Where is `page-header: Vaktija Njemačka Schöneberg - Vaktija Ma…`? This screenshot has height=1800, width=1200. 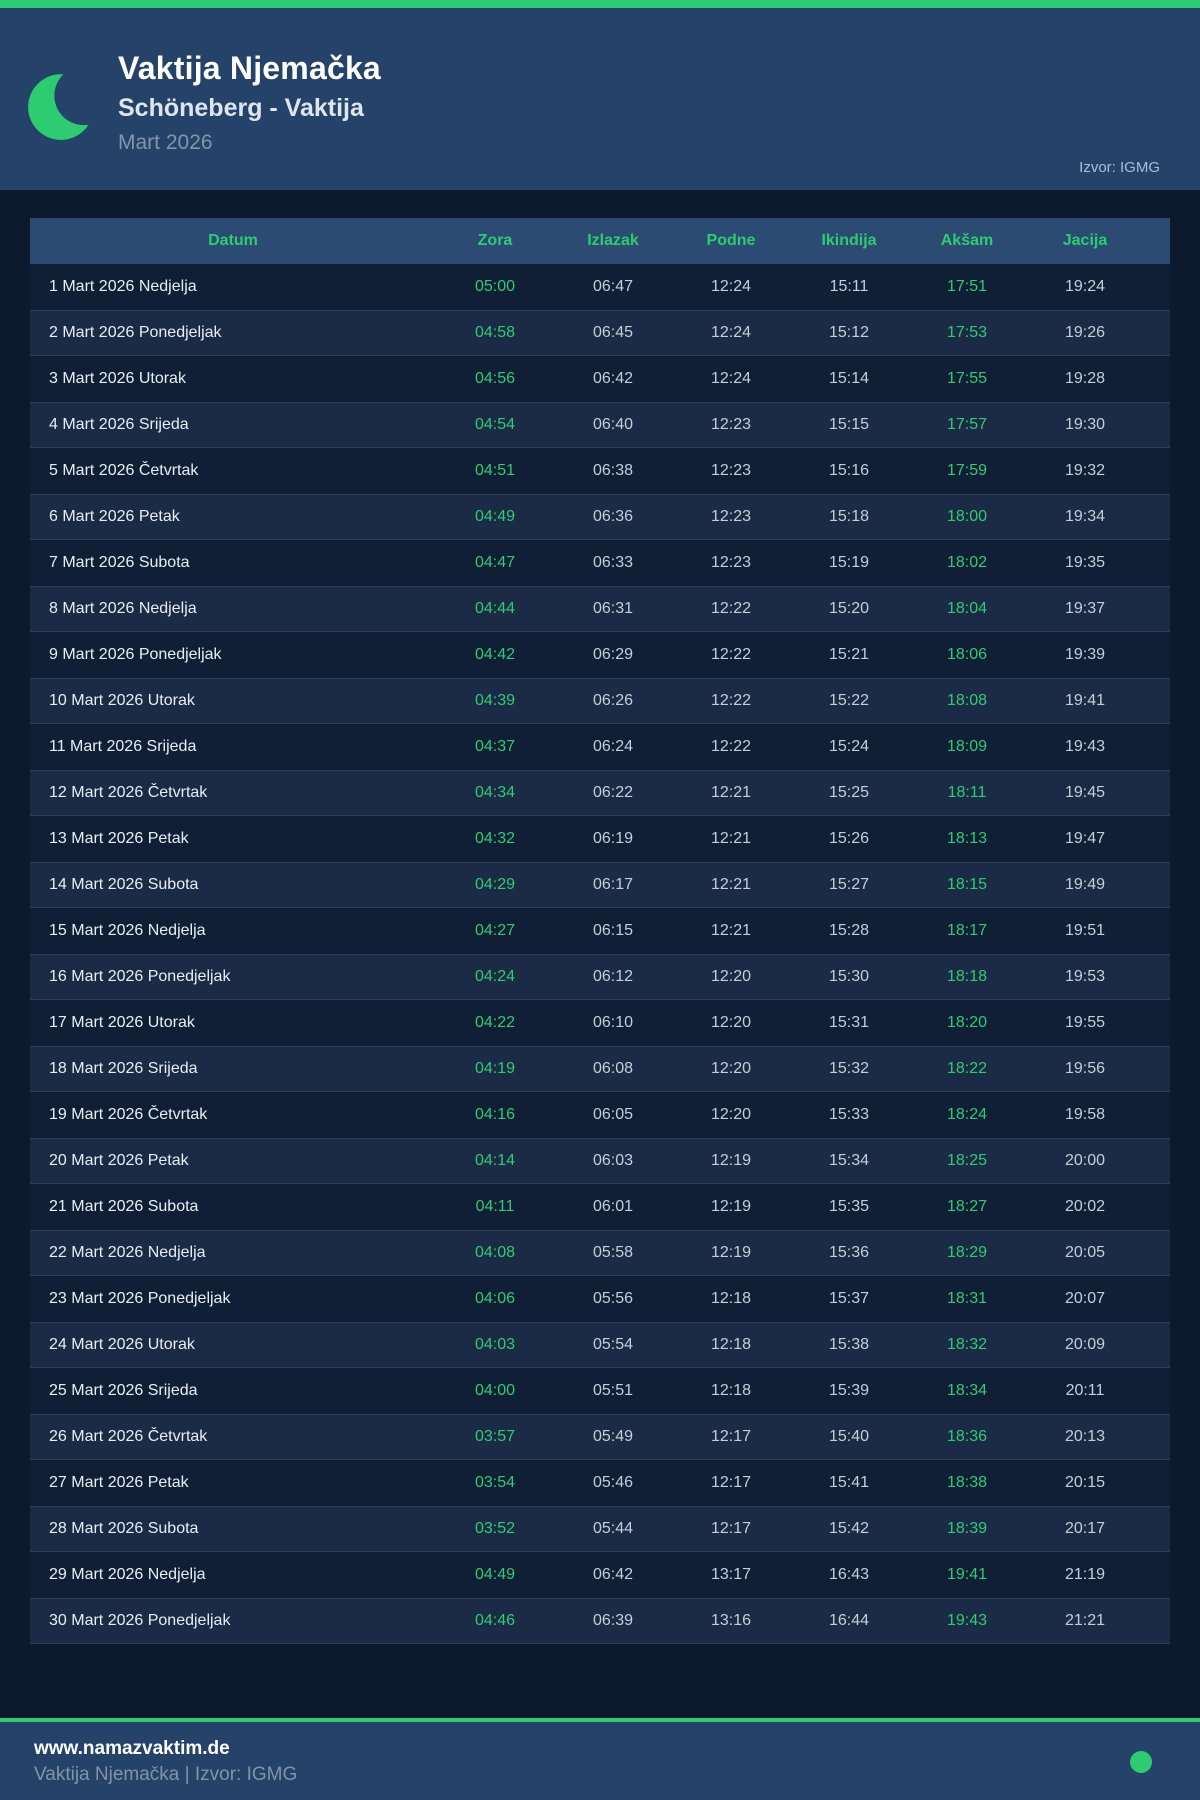
page-header: Vaktija Njemačka Schöneberg - Vaktija Ma… is located at coordinates (600, 99).